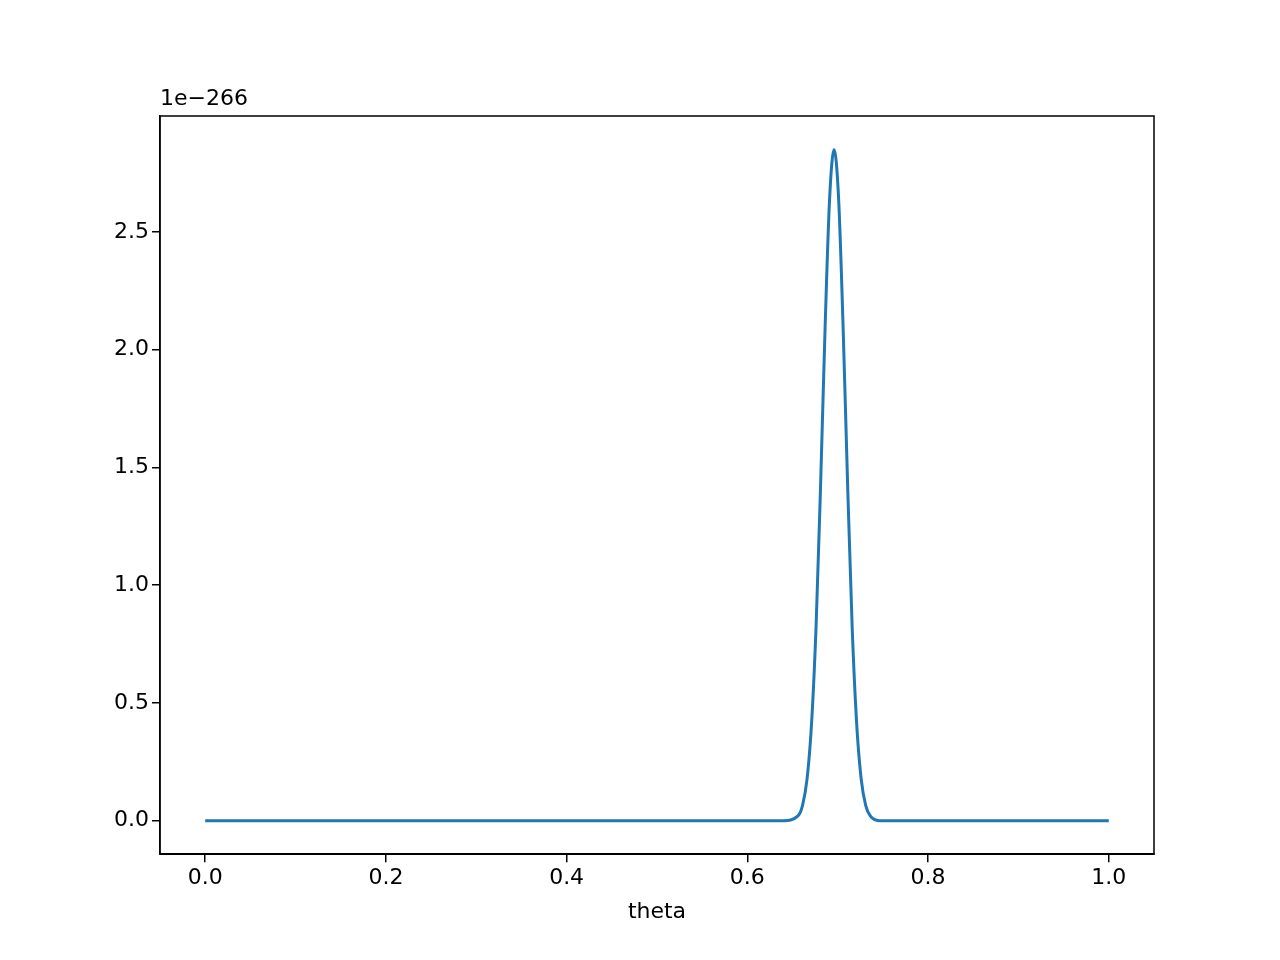 This screenshot has height=960, width=1280. Describe the element at coordinates (747, 877) in the screenshot. I see `x-tick-label: 0.6` at that location.